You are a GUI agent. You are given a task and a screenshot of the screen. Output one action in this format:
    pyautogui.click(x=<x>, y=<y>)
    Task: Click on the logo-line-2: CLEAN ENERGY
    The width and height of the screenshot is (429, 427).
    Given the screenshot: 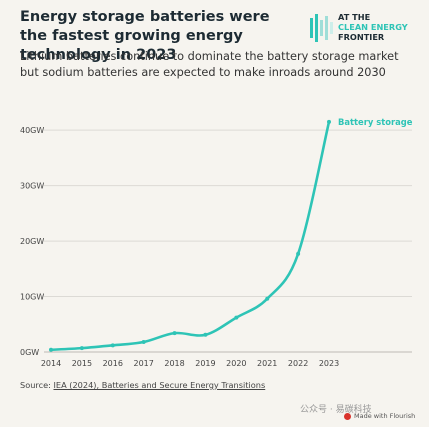 What is the action you would take?
    pyautogui.click(x=373, y=27)
    